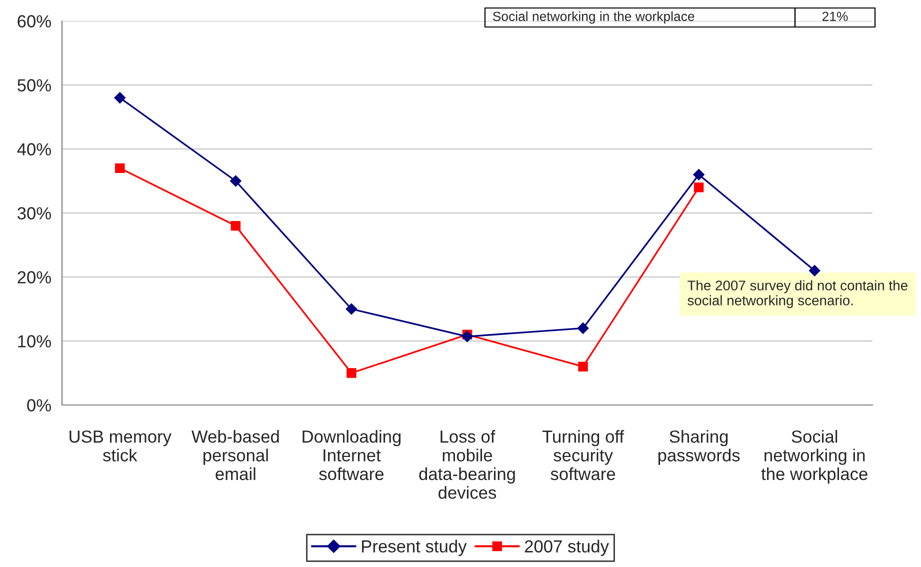 Image resolution: width=921 pixels, height=567 pixels. What do you see at coordinates (798, 294) in the screenshot?
I see `annotation: The 2007 survey did not contain the social networking scenario.` at bounding box center [798, 294].